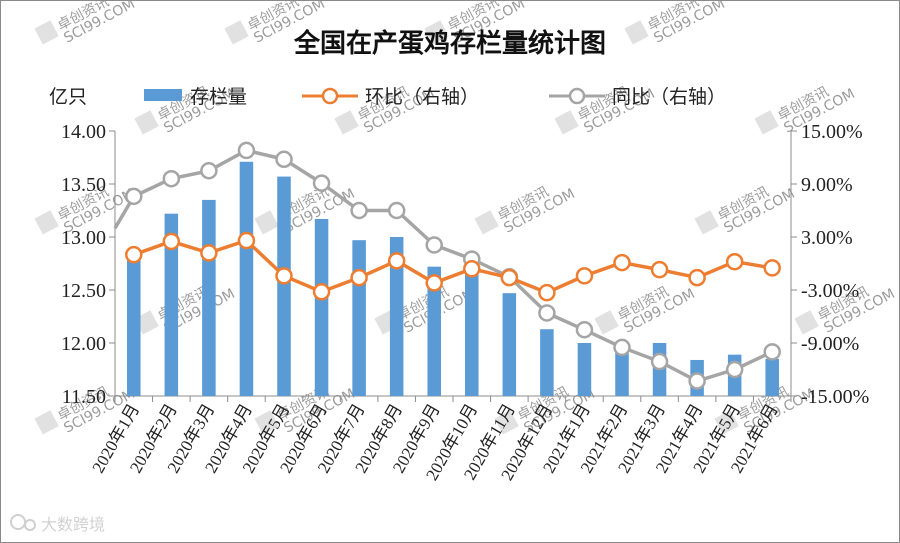 This screenshot has height=543, width=900. What do you see at coordinates (453, 266) in the screenshot?
I see `mom-line` at bounding box center [453, 266].